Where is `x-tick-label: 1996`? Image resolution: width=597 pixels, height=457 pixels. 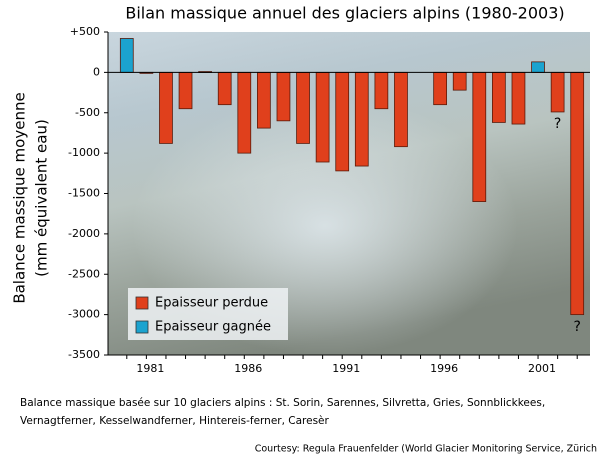
x-tick-label: 1996 is located at coordinates (444, 368).